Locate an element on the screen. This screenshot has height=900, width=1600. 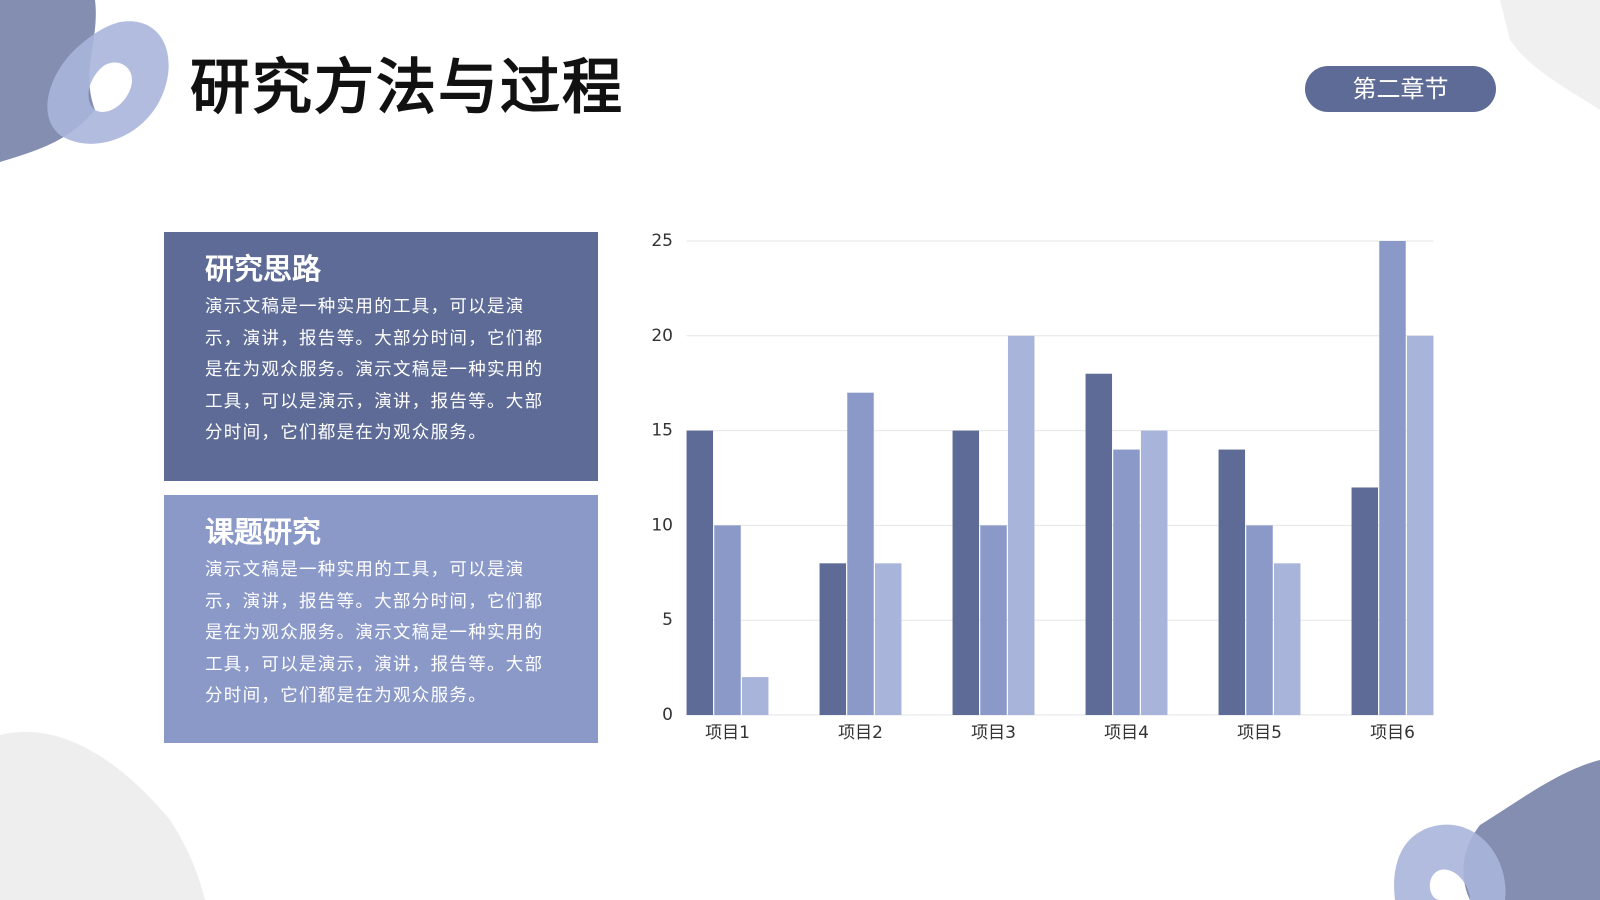
y-tick-label: 5 is located at coordinates (667, 620).